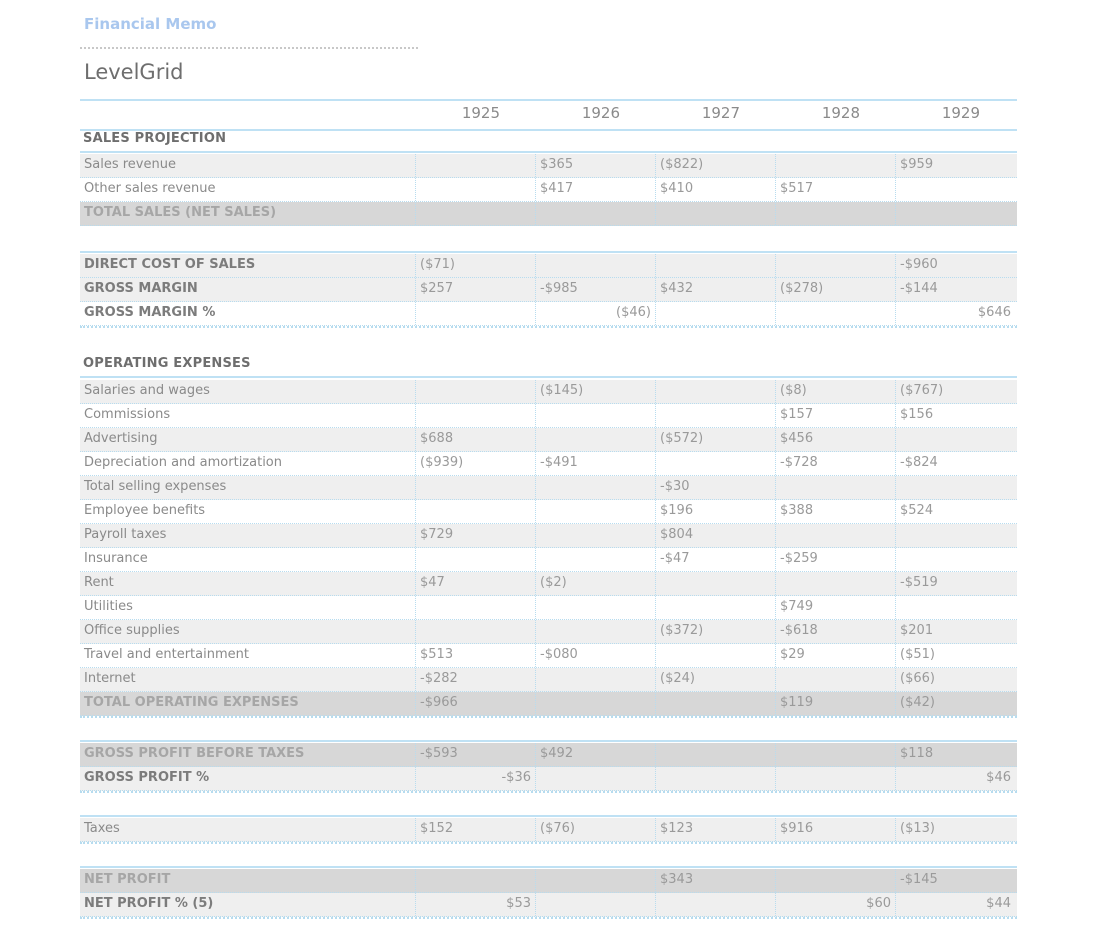 Image resolution: width=1097 pixels, height=941 pixels. I want to click on cell-1926: $417, so click(595, 189).